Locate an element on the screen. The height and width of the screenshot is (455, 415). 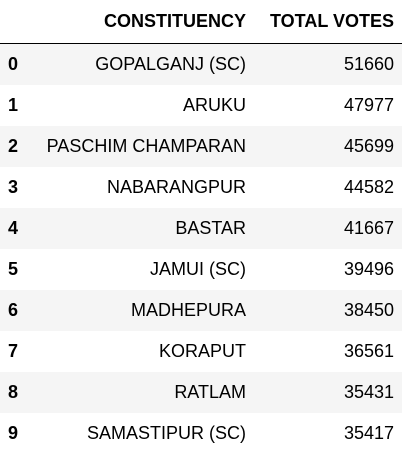
constituency-cell: RATLAM is located at coordinates (210, 391).